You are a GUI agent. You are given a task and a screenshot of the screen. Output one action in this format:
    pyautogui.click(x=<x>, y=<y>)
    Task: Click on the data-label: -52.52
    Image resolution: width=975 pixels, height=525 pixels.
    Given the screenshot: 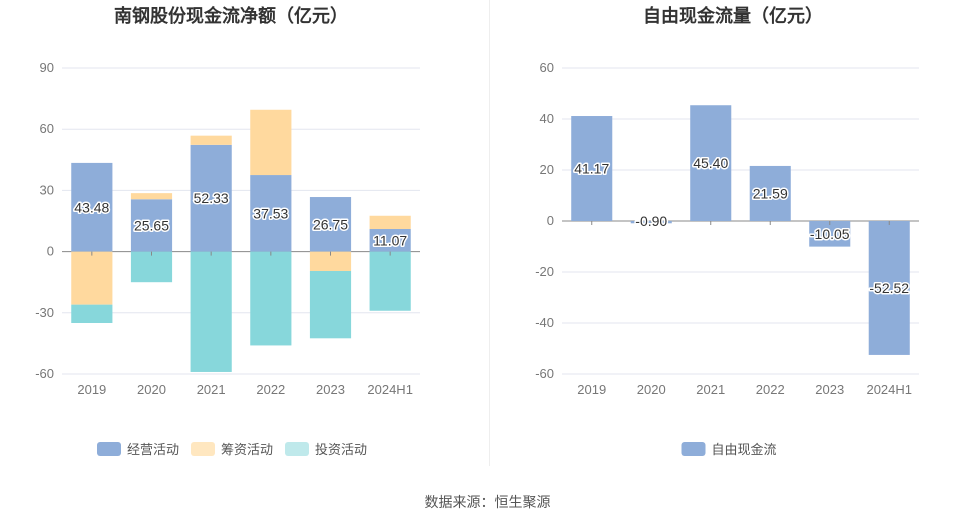 What is the action you would take?
    pyautogui.click(x=889, y=288)
    